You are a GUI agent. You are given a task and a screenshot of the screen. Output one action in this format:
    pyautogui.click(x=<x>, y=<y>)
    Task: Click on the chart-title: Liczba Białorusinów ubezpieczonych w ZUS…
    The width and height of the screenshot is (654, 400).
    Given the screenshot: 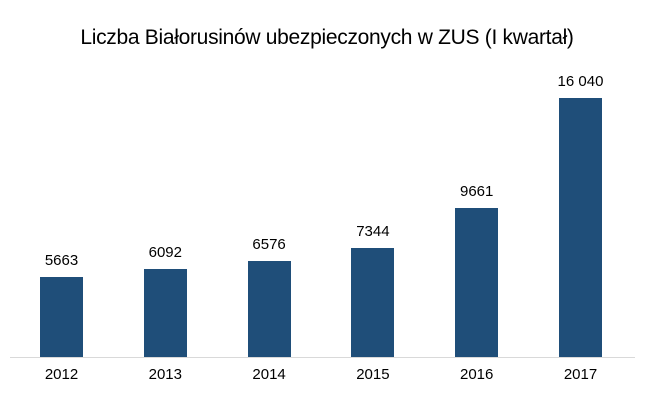 What is the action you would take?
    pyautogui.click(x=327, y=37)
    